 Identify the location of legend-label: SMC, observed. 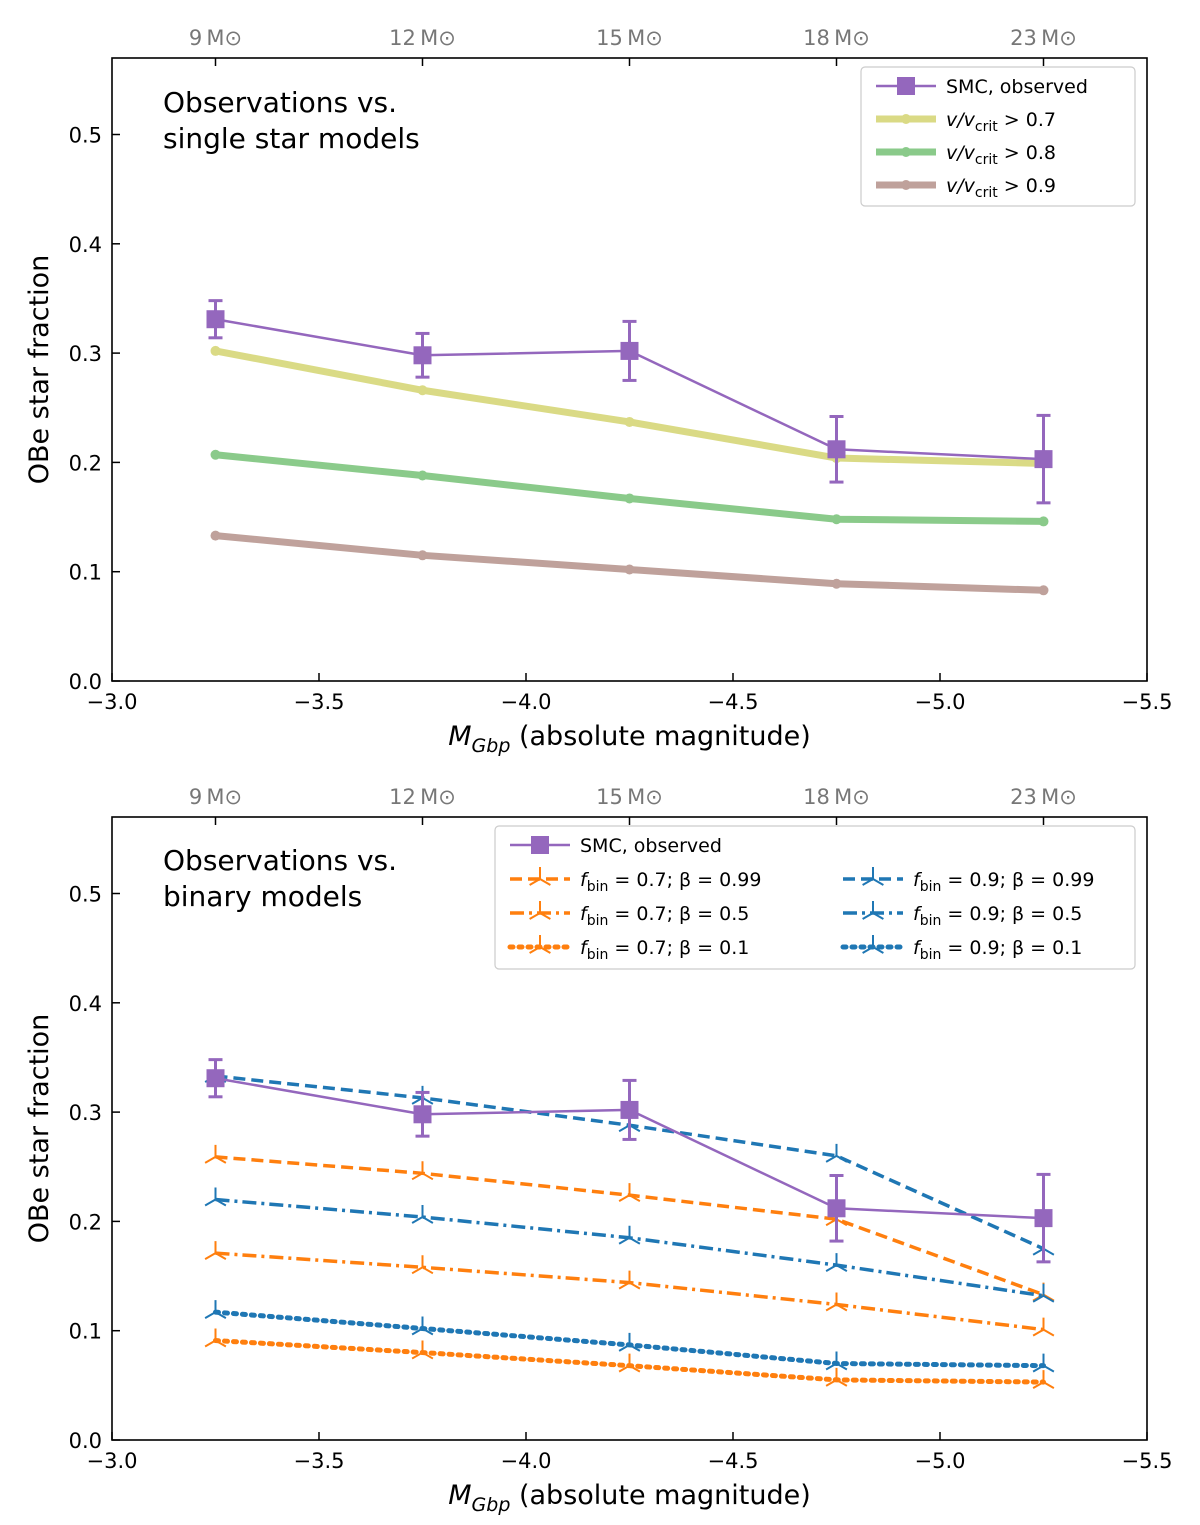
(1017, 87).